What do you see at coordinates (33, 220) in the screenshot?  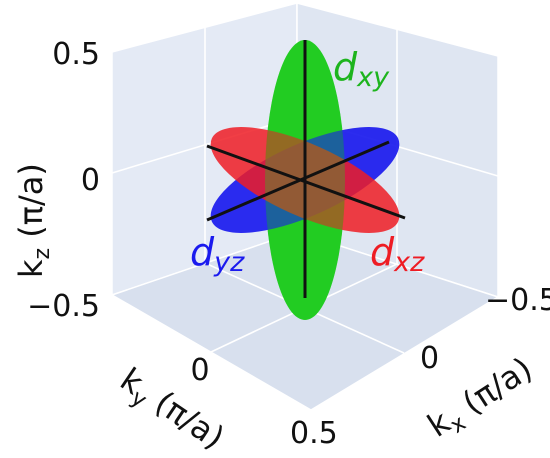 I see `z-axis-label: kz (π/a)` at bounding box center [33, 220].